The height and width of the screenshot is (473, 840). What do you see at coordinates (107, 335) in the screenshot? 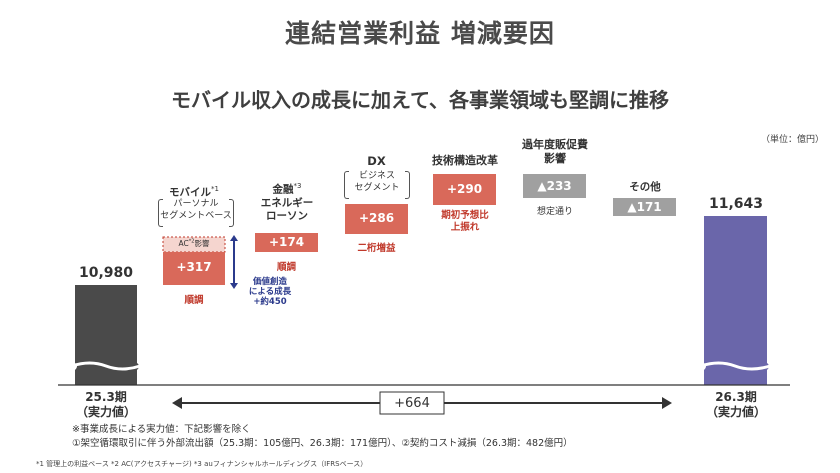
I see `bar-start` at bounding box center [107, 335].